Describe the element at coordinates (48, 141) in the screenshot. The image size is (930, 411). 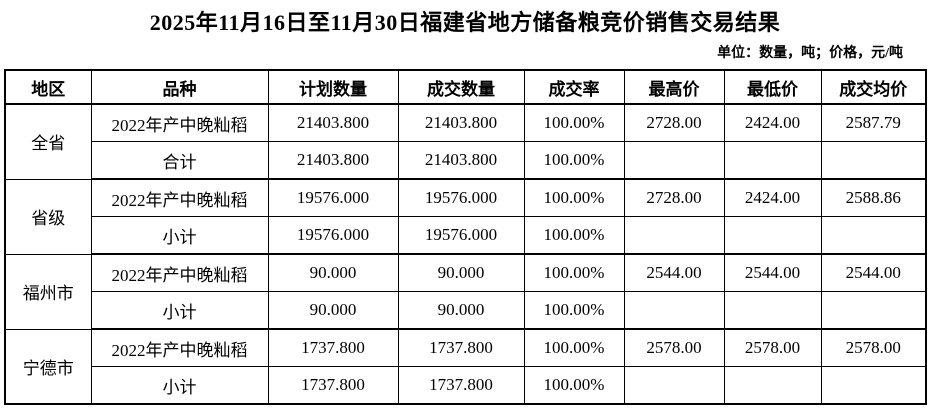
I see `region-cell: 全省` at that location.